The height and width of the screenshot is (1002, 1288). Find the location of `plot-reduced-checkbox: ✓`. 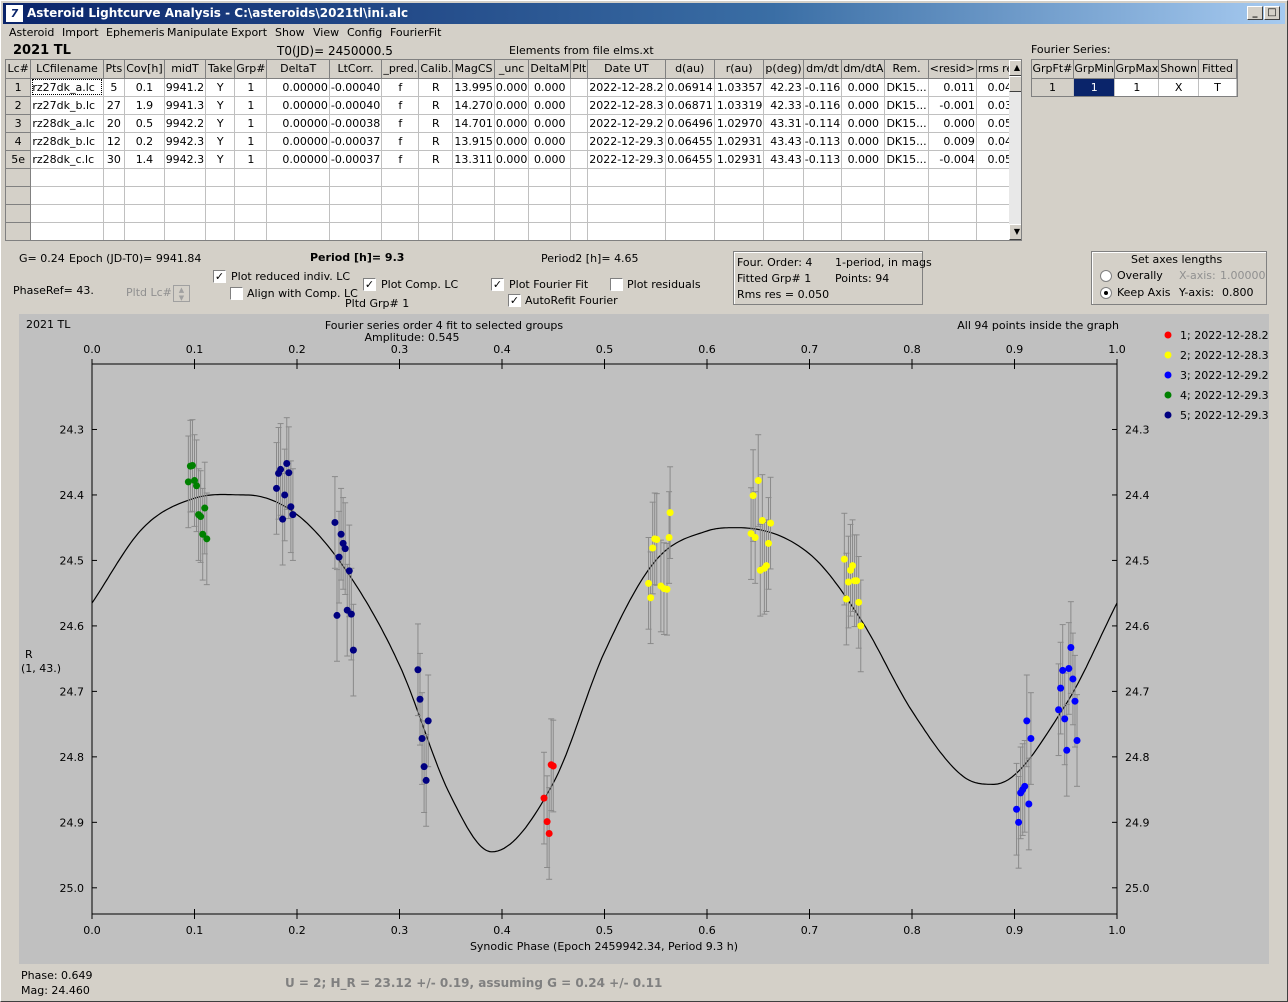

plot-reduced-checkbox: ✓ is located at coordinates (219, 276).